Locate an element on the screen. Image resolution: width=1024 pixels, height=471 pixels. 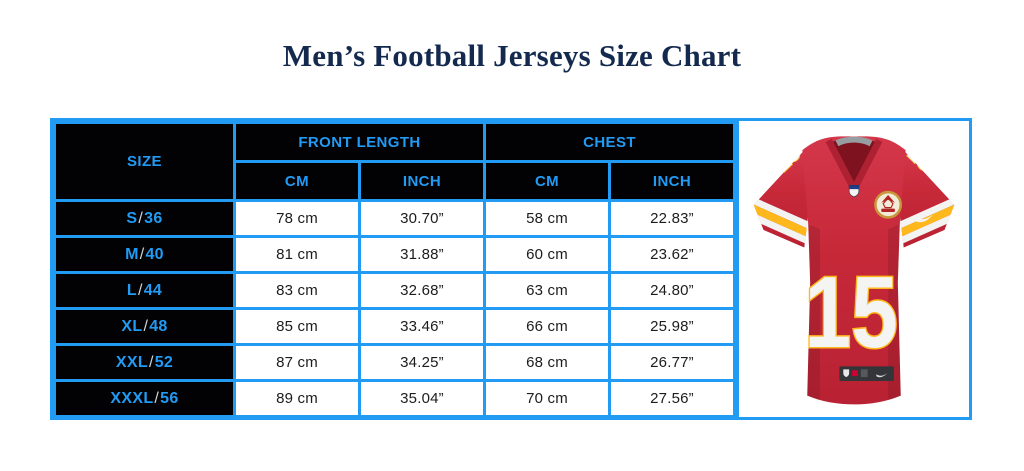
table-row: M/40 81 cm 31.88” 60 cm 23.62” is located at coordinates (395, 254).